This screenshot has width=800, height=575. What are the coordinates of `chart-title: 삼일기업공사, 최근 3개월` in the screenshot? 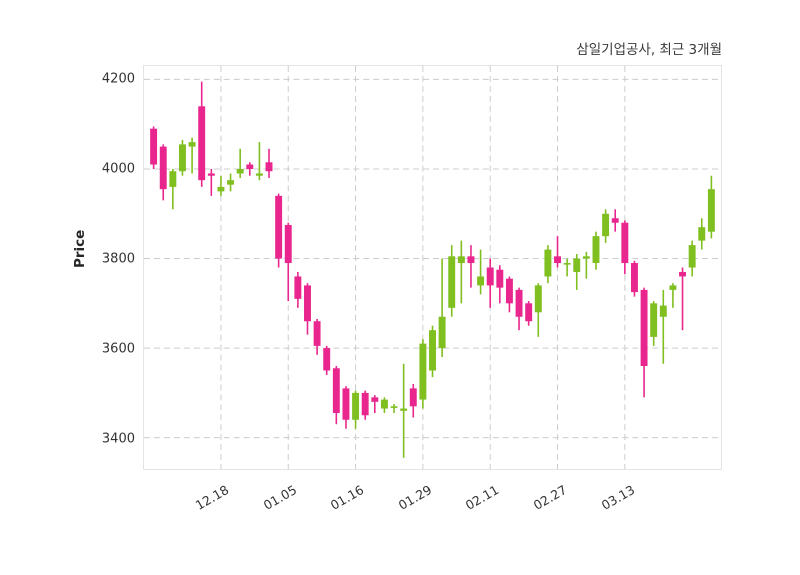 It's located at (649, 50).